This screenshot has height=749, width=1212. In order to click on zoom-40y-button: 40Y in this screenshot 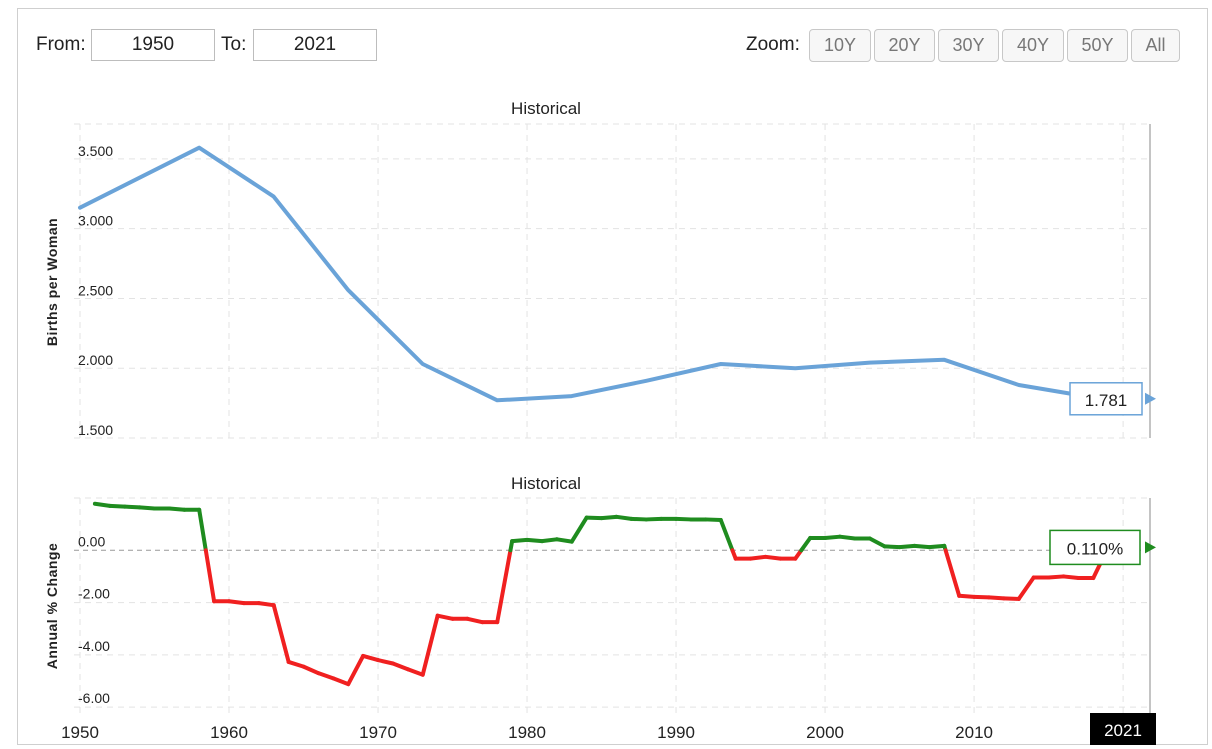, I will do `click(1033, 45)`.